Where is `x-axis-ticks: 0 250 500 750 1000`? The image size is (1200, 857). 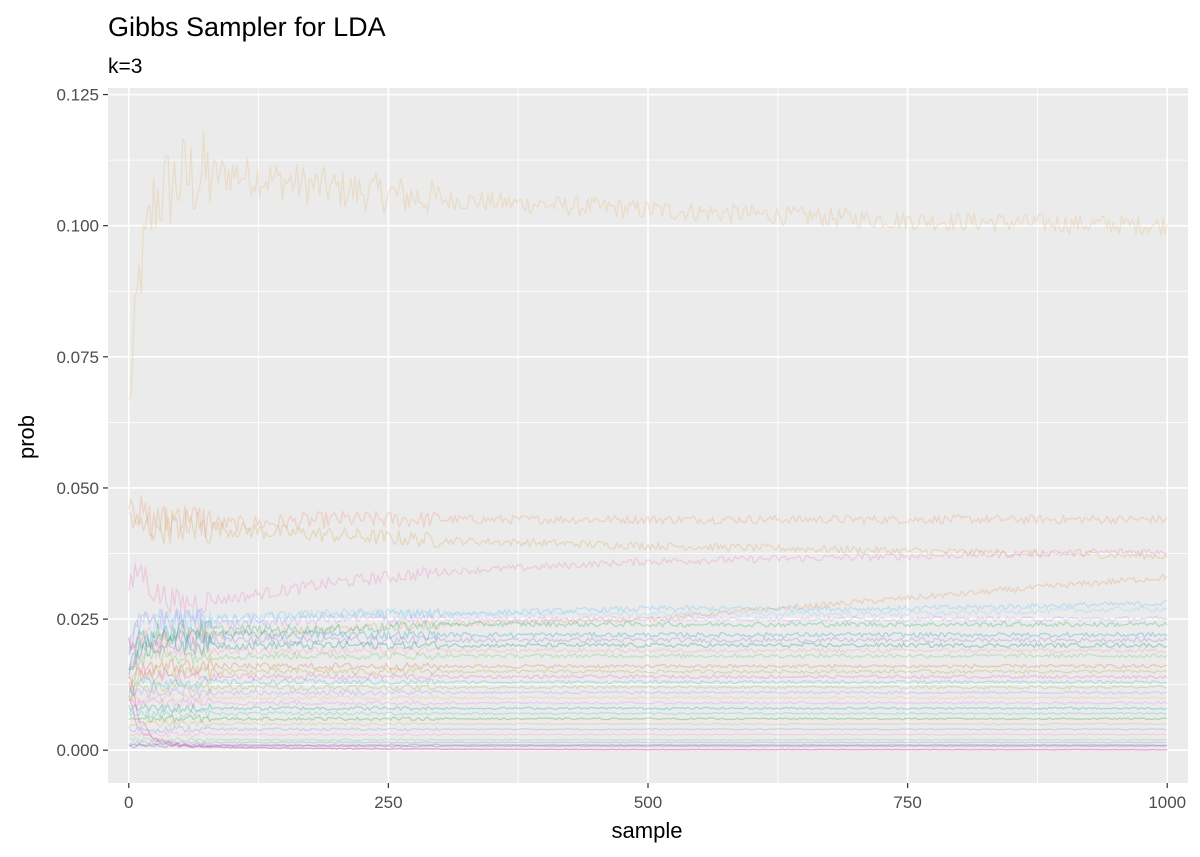
x-axis-ticks: 0 250 500 750 1000 is located at coordinates (655, 797).